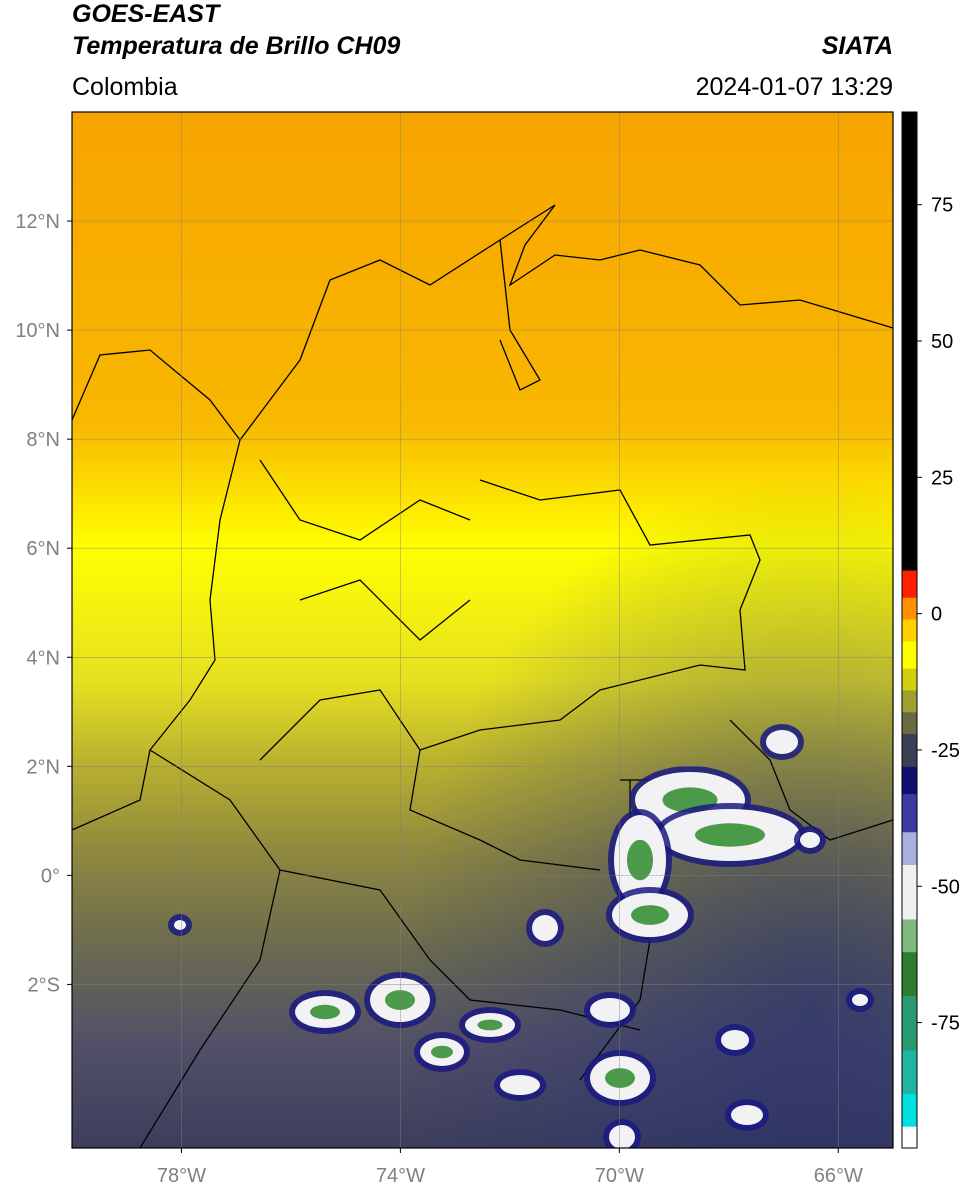  What do you see at coordinates (43, 658) in the screenshot?
I see `y-tick-label: 4°N` at bounding box center [43, 658].